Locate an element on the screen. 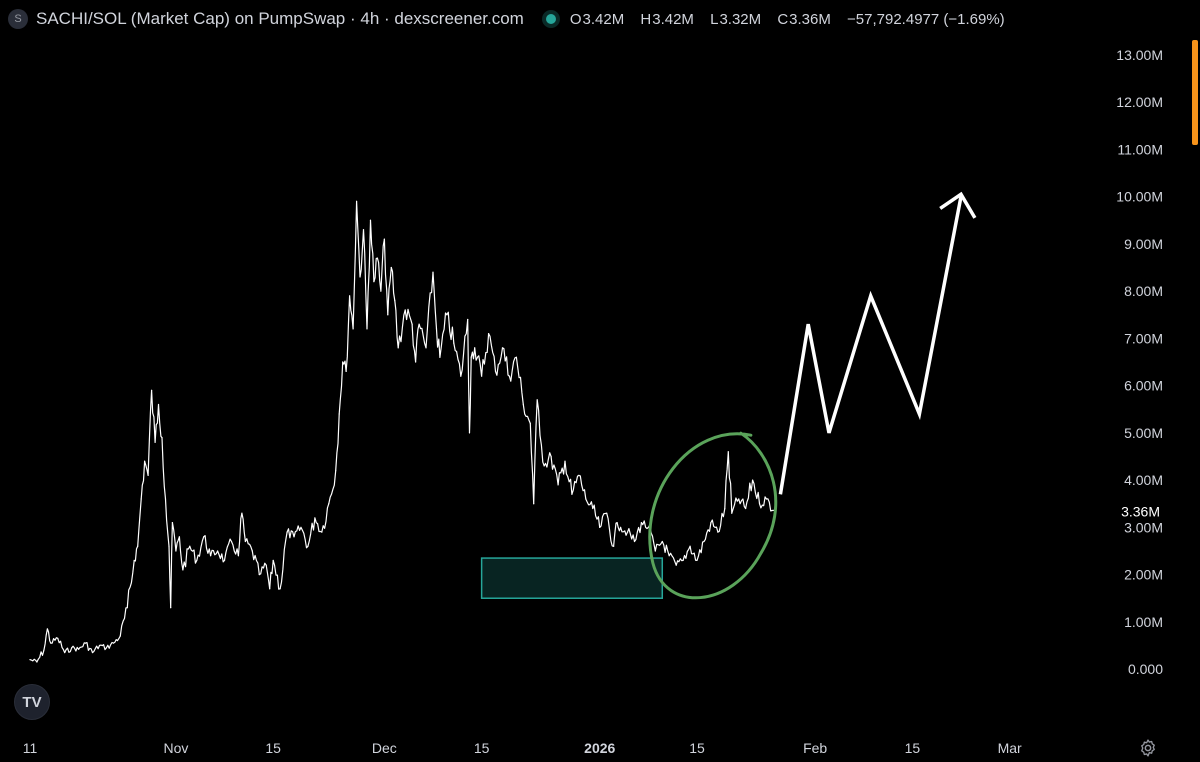 Image resolution: width=1200 pixels, height=762 pixels. highlight-circle is located at coordinates (713, 515).